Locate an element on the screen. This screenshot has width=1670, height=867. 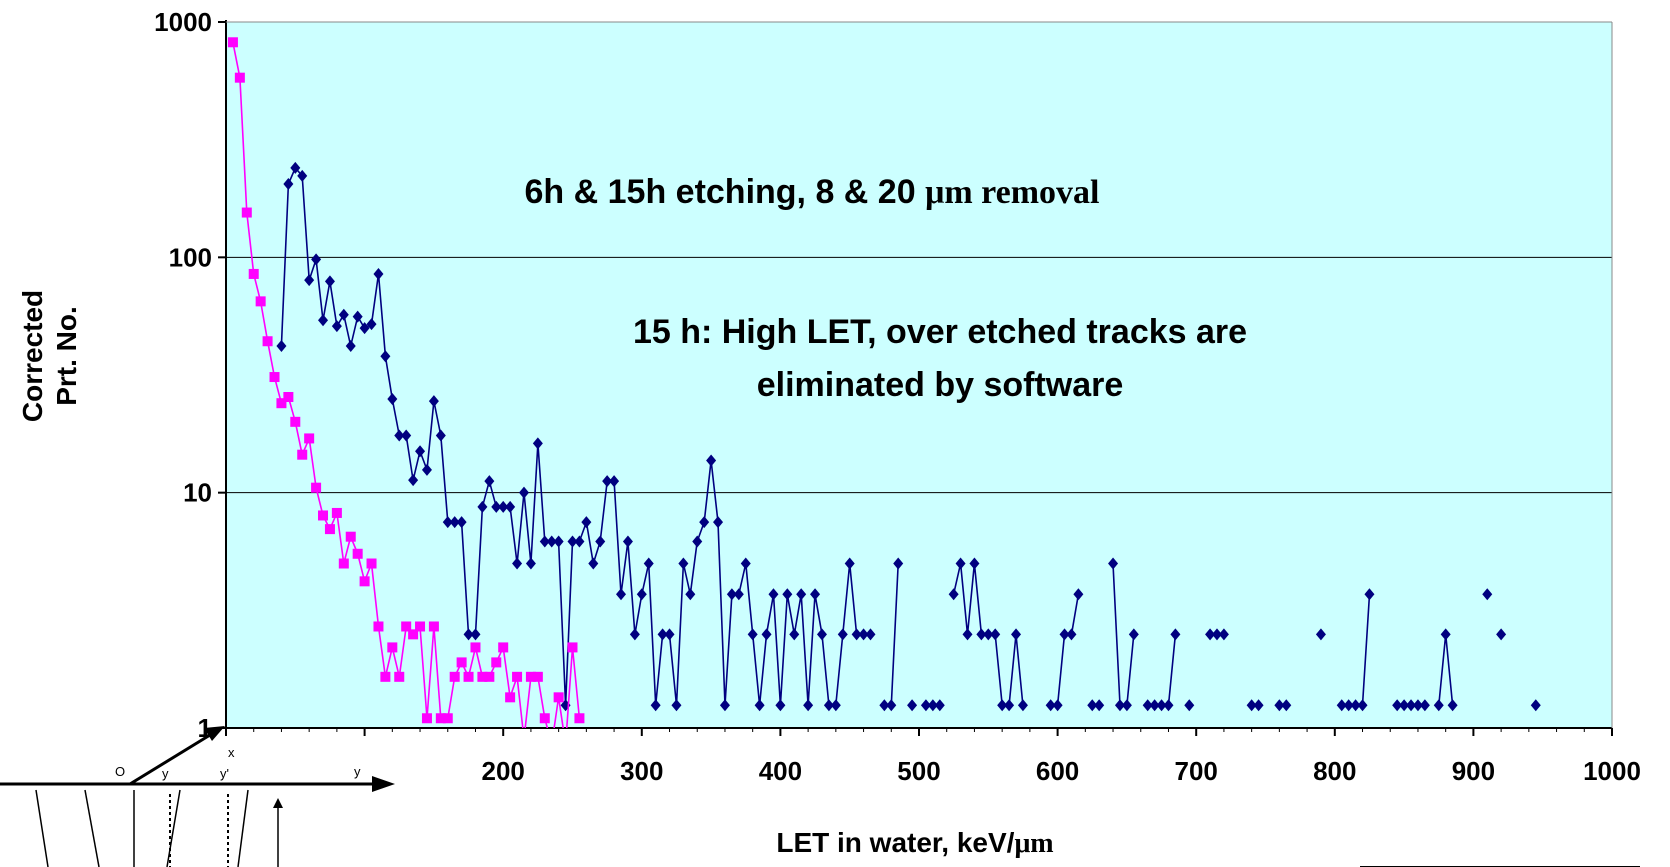
x-axis-title: LET in water, keV/μm is located at coordinates (914, 843).